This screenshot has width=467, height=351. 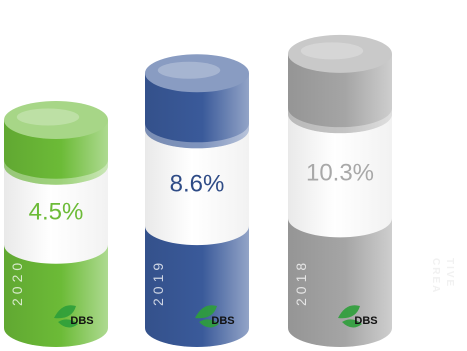 I want to click on data-label: 8.6%, so click(x=197, y=184).